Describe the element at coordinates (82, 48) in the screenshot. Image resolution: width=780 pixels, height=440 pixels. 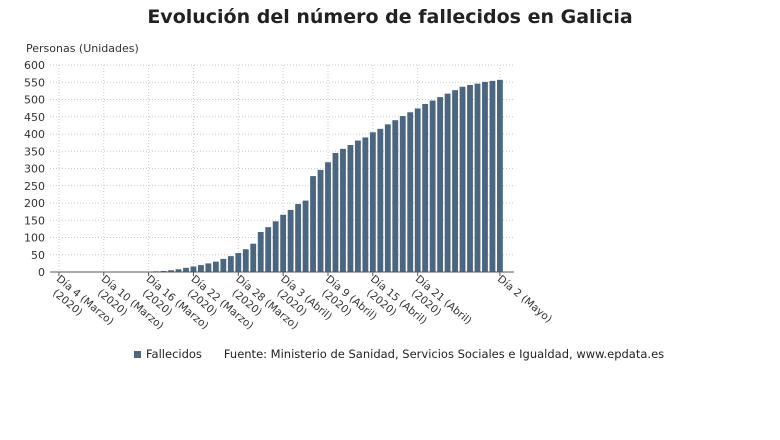
I see `y-axis-label: Personas (Unidades)` at that location.